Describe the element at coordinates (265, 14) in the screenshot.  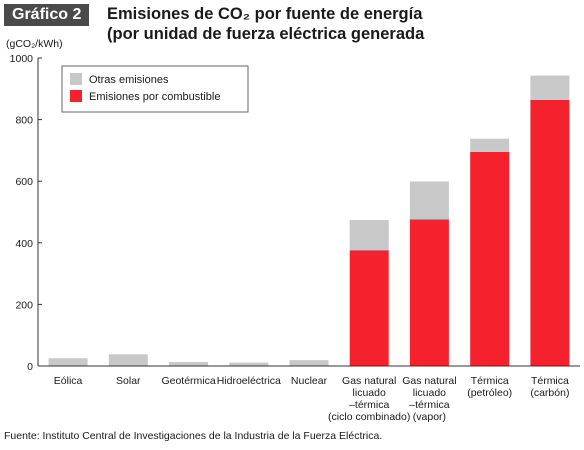
I see `chart-title-line-1: Emisiones de CO₂ por fuente de energía` at that location.